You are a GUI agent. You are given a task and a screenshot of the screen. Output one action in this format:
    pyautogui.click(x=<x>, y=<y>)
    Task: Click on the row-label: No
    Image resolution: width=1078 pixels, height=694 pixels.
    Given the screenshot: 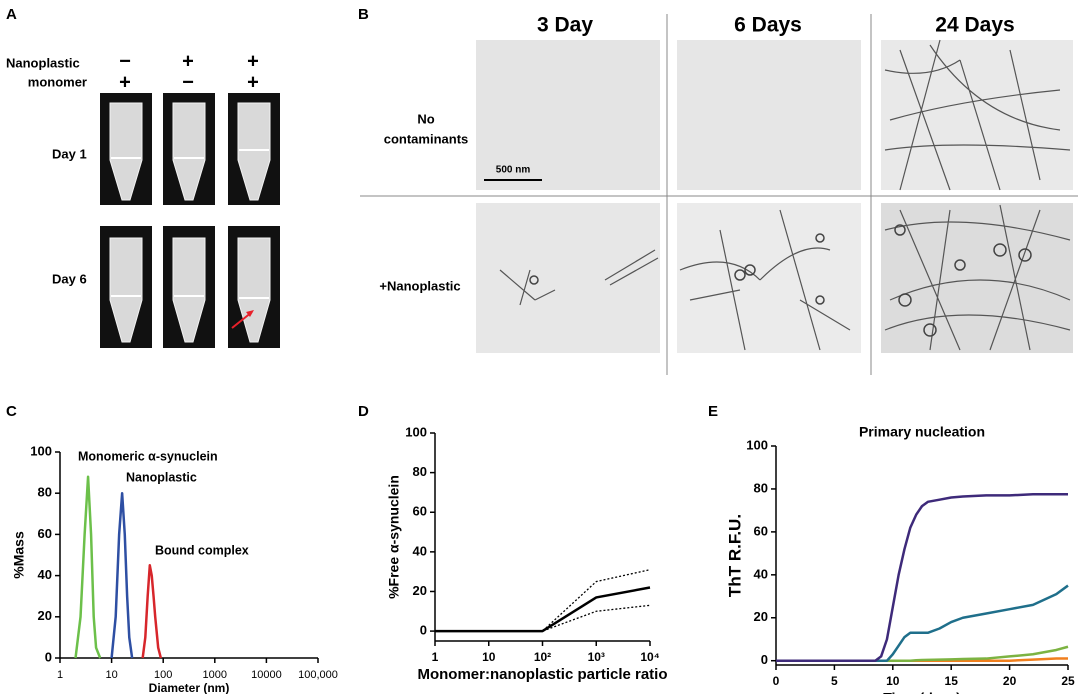 What is the action you would take?
    pyautogui.click(x=425, y=118)
    